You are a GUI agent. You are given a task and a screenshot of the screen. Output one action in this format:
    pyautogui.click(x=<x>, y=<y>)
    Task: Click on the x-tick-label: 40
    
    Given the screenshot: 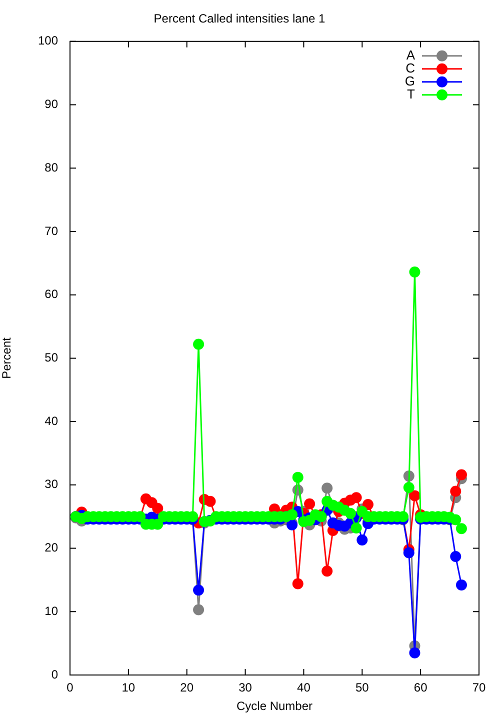 What is the action you would take?
    pyautogui.click(x=304, y=687)
    